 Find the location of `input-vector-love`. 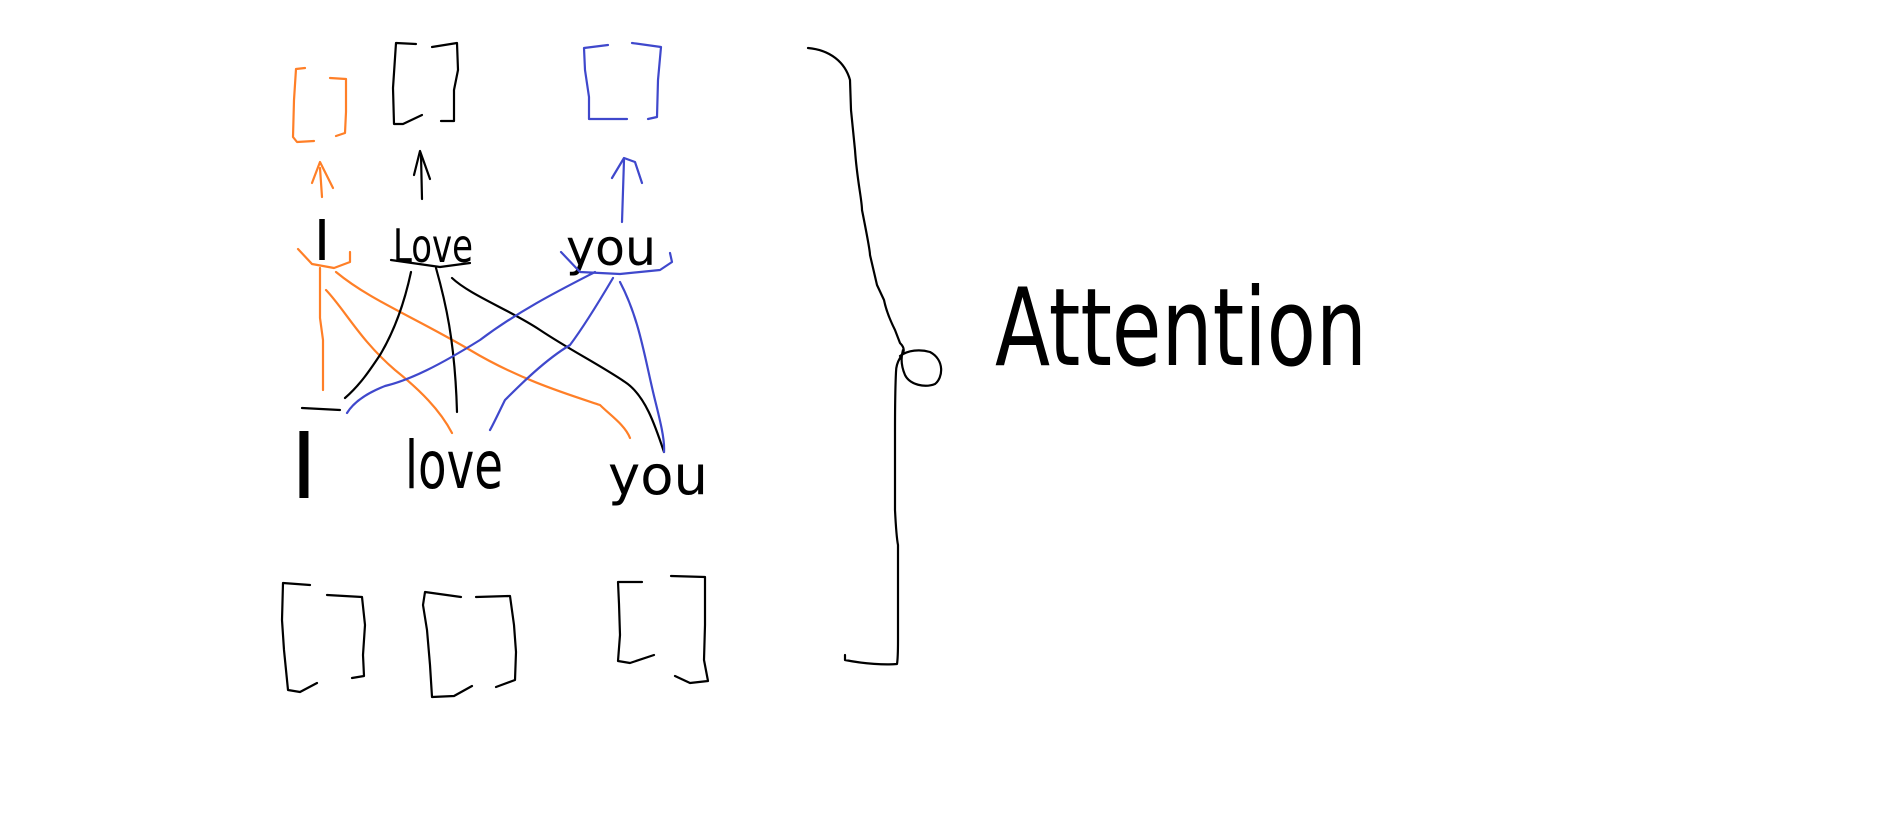

input-vector-love is located at coordinates (469, 644).